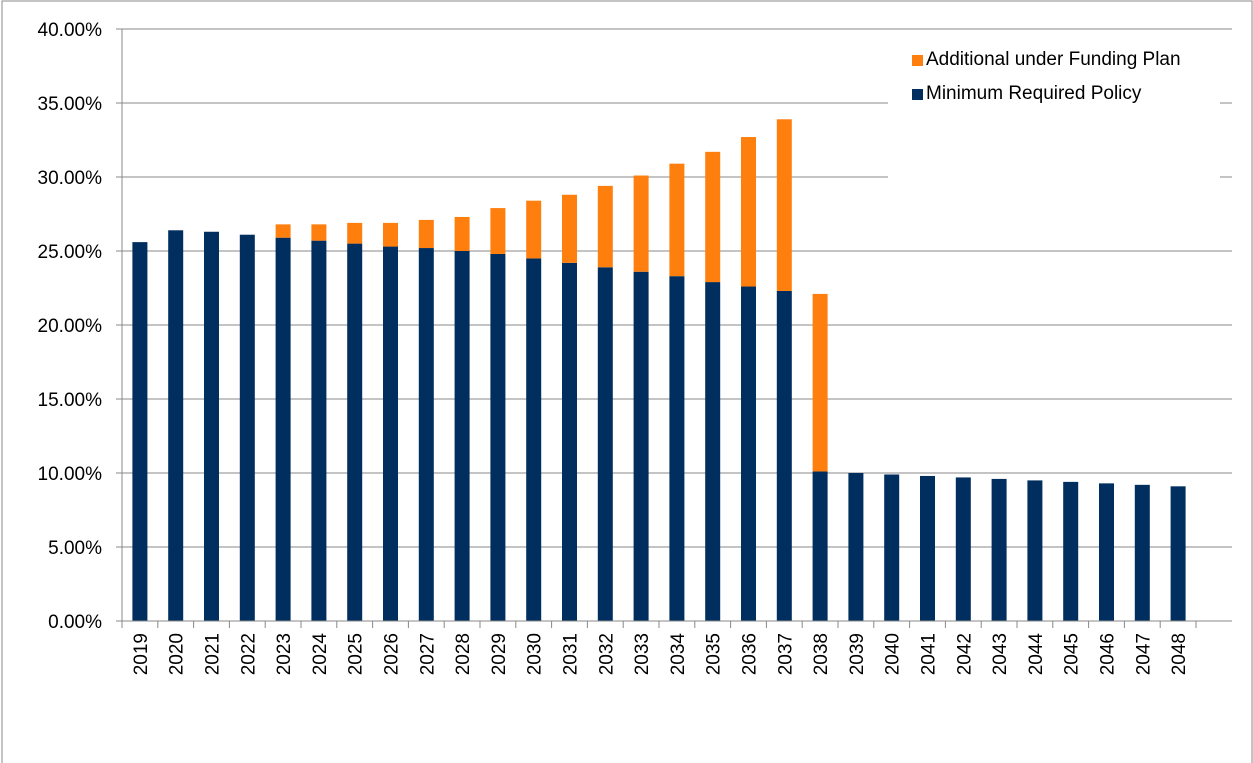 The height and width of the screenshot is (763, 1253). Describe the element at coordinates (571, 654) in the screenshot. I see `x-tick-label: 2031` at that location.